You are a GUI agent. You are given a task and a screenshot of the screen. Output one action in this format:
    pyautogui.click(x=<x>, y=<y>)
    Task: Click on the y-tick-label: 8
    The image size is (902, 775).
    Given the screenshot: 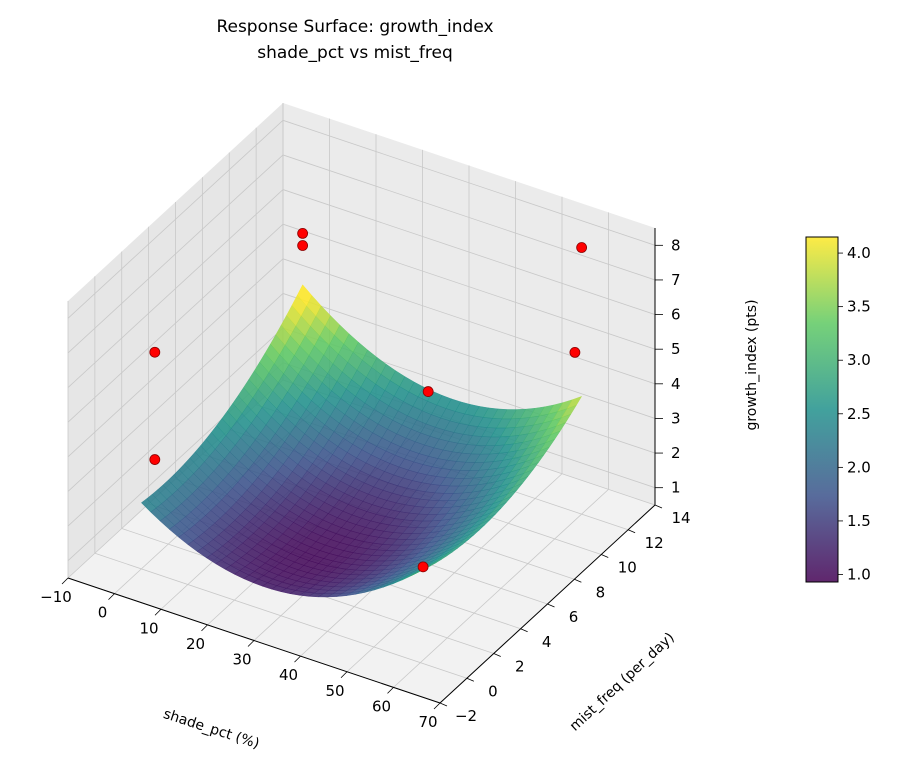 What is the action you would take?
    pyautogui.click(x=601, y=592)
    